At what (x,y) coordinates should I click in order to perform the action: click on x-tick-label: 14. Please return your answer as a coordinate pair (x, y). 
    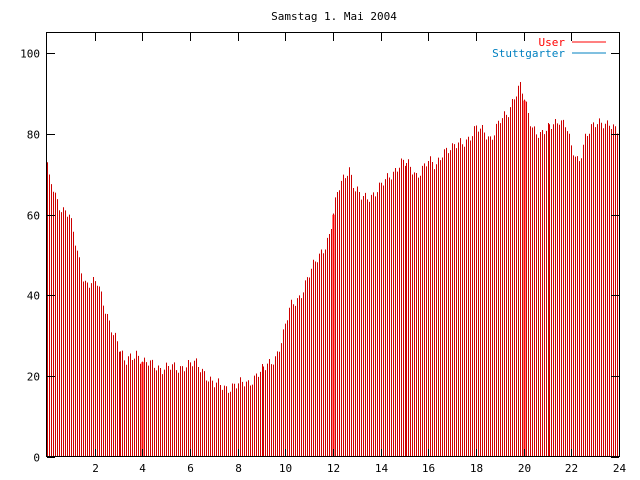
    Looking at the image, I should click on (382, 468).